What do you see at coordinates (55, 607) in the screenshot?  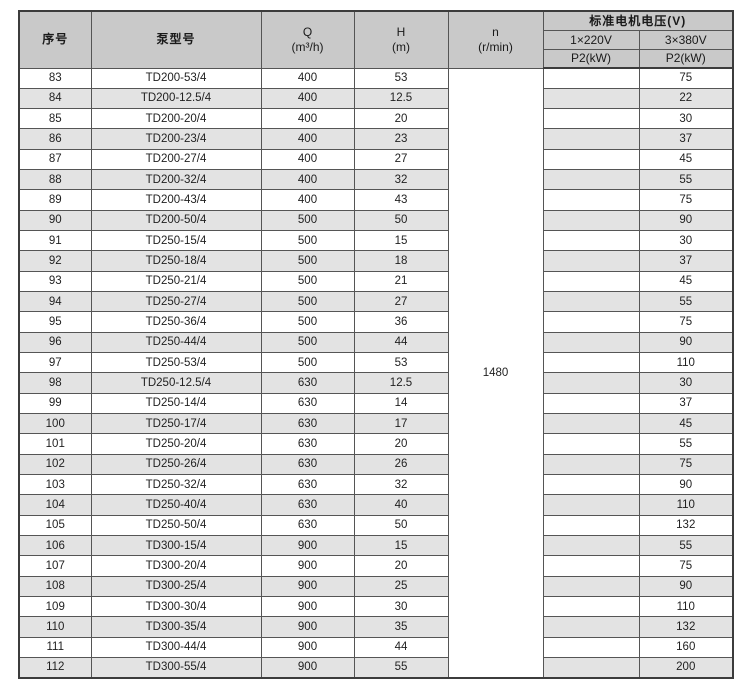 I see `serial-cell: 109` at bounding box center [55, 607].